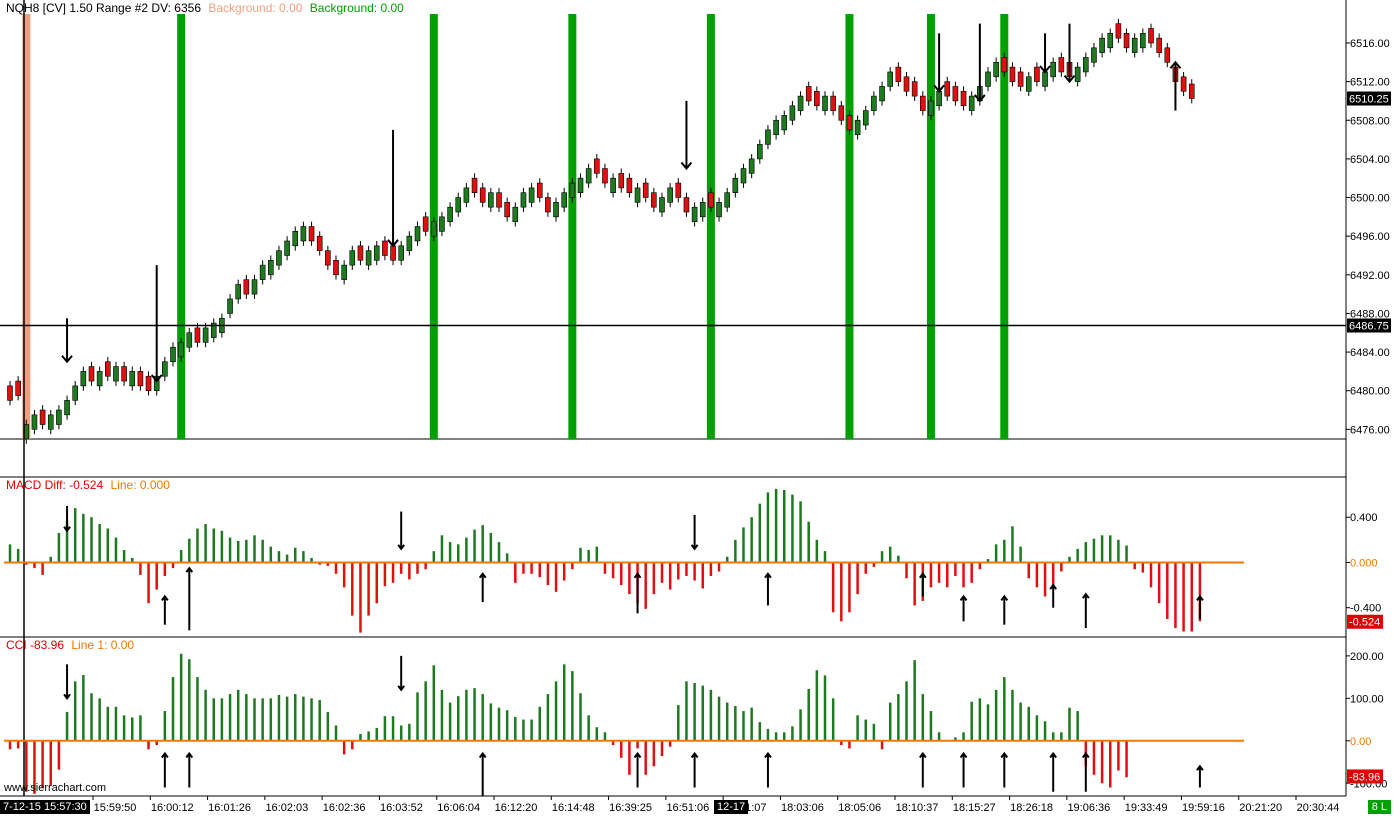 The height and width of the screenshot is (816, 1394). What do you see at coordinates (26, 226) in the screenshot?
I see `background-salmon-bar` at bounding box center [26, 226].